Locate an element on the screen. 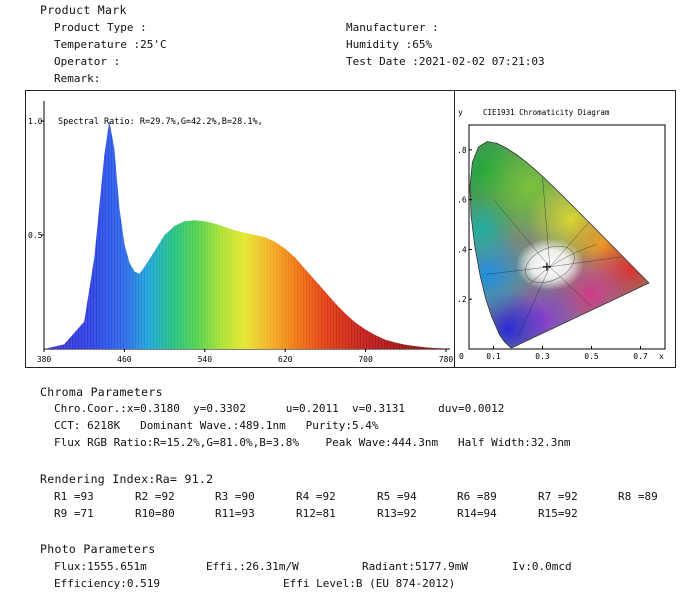  cie-y-tick-label: .2 is located at coordinates (462, 299).